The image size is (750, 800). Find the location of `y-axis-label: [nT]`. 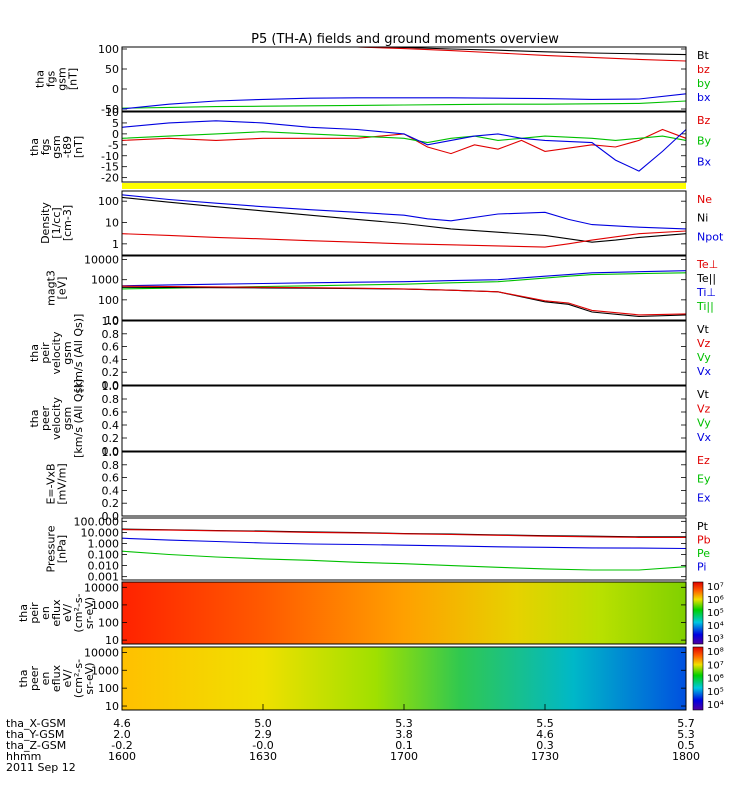

y-axis-label: [nT] is located at coordinates (73, 79).